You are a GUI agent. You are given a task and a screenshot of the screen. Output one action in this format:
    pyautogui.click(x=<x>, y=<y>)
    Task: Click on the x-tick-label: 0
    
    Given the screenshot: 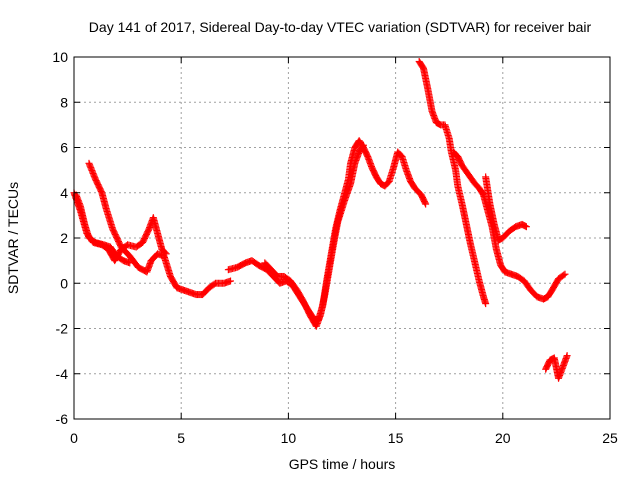 What is the action you would take?
    pyautogui.click(x=74, y=438)
    